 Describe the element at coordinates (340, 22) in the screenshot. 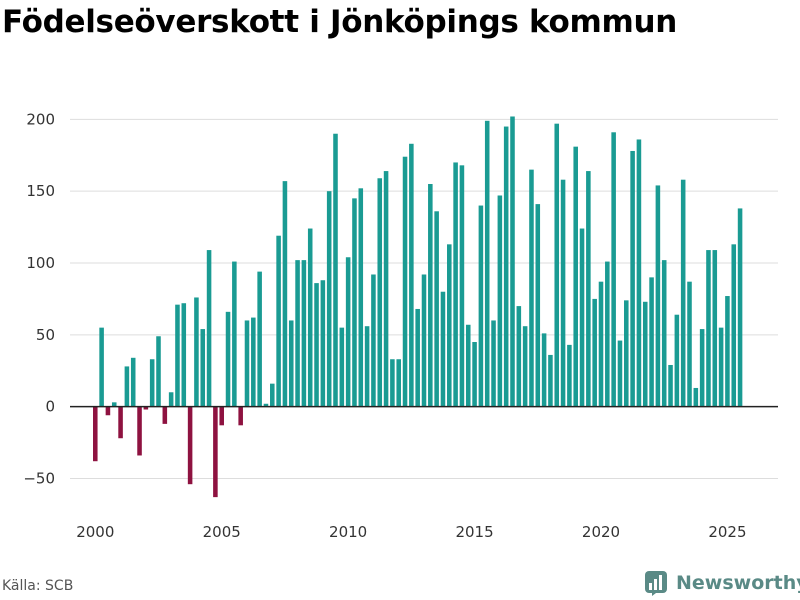

I see `chart-title: Födelseöverskott i Jönköpings kommun` at that location.